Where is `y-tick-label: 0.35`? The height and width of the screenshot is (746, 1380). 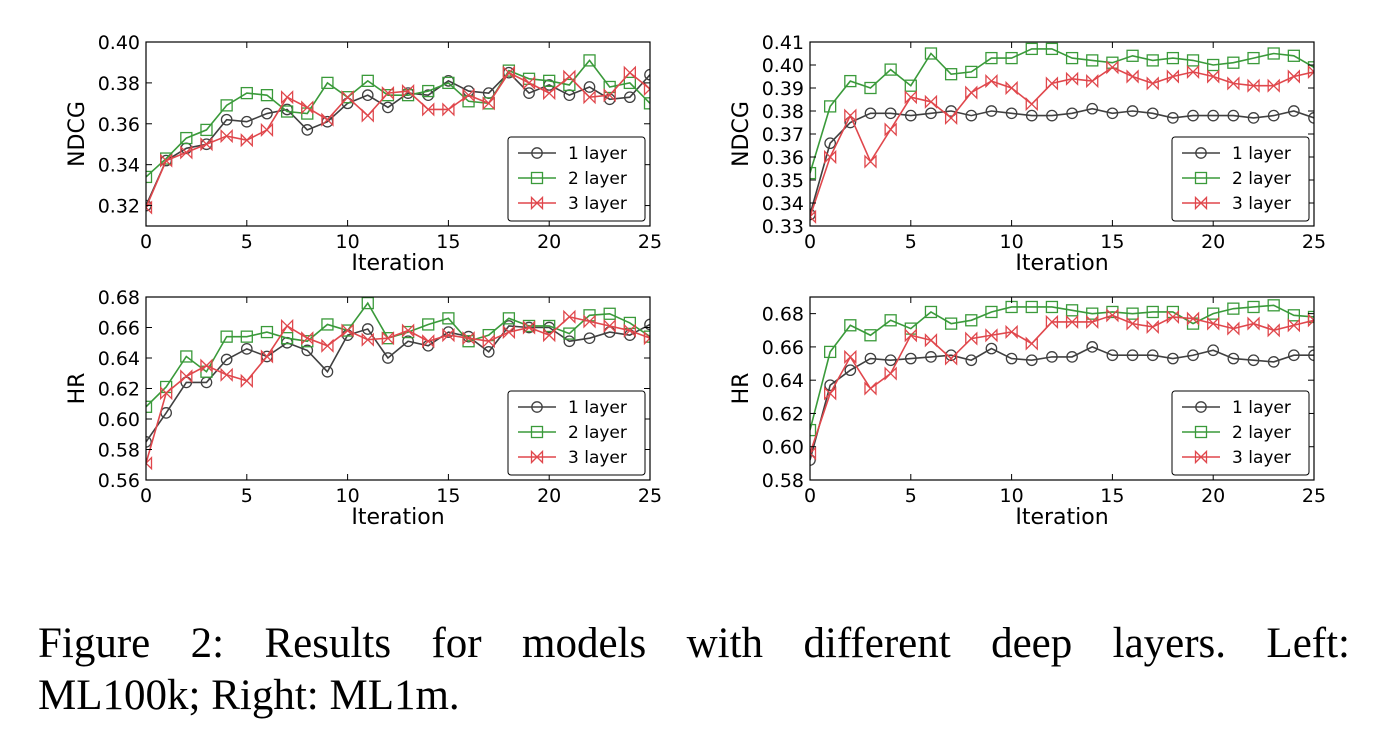 y-tick-label: 0.35 is located at coordinates (783, 181).